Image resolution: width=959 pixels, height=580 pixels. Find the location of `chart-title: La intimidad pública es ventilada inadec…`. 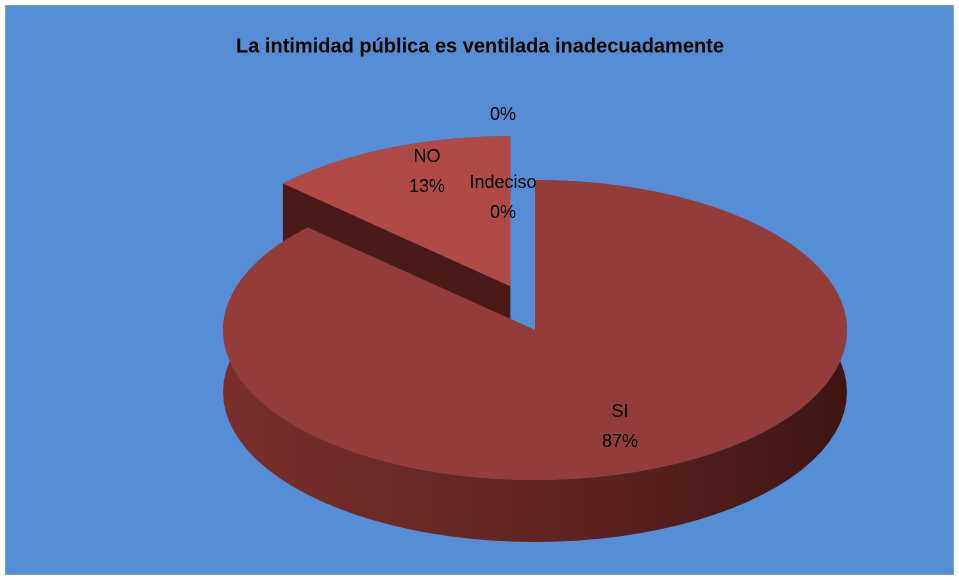

chart-title: La intimidad pública es ventilada inadec… is located at coordinates (480, 46).